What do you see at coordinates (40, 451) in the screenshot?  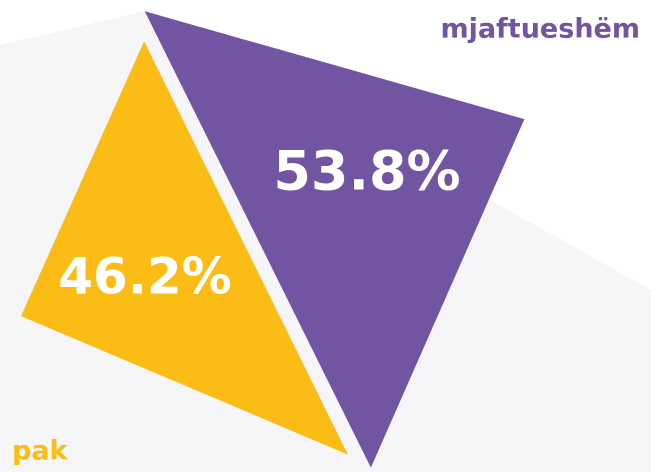 I see `category-label: pak` at bounding box center [40, 451].